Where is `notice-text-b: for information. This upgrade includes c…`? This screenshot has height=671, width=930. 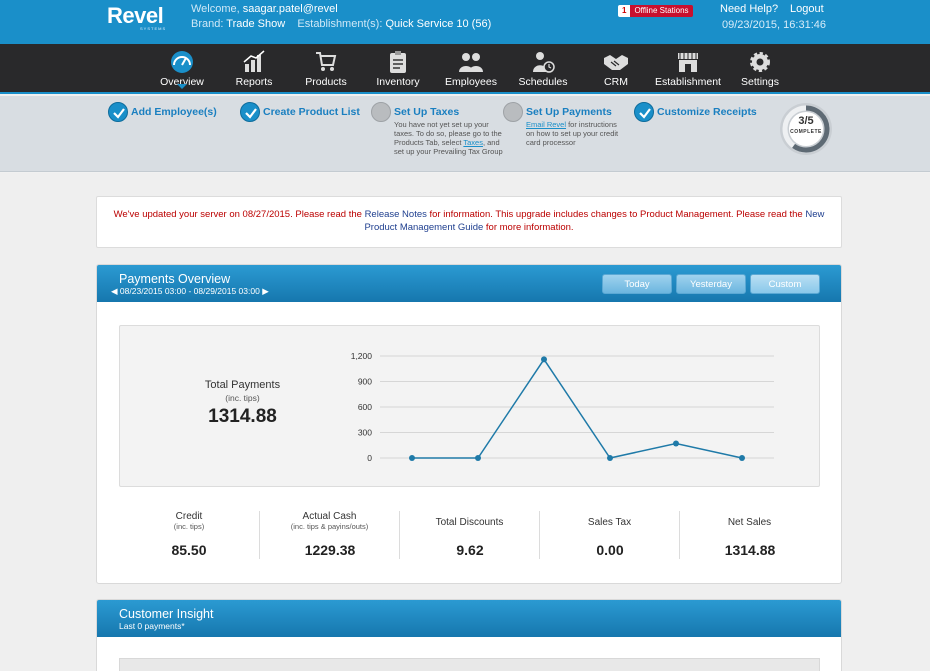
notice-text-b: for information. This upgrade includes c… is located at coordinates (616, 214).